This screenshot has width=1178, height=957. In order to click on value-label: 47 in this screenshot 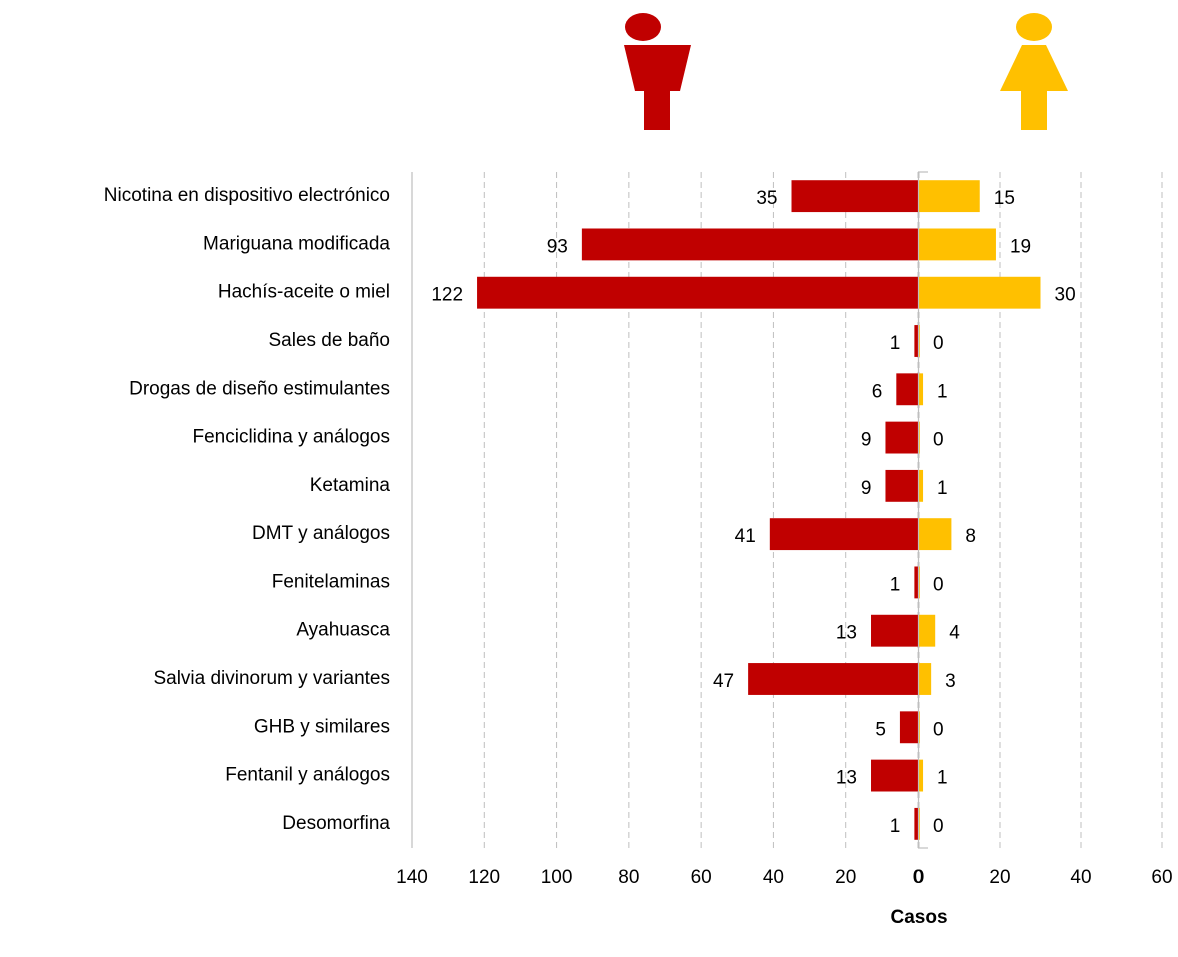, I will do `click(723, 681)`.